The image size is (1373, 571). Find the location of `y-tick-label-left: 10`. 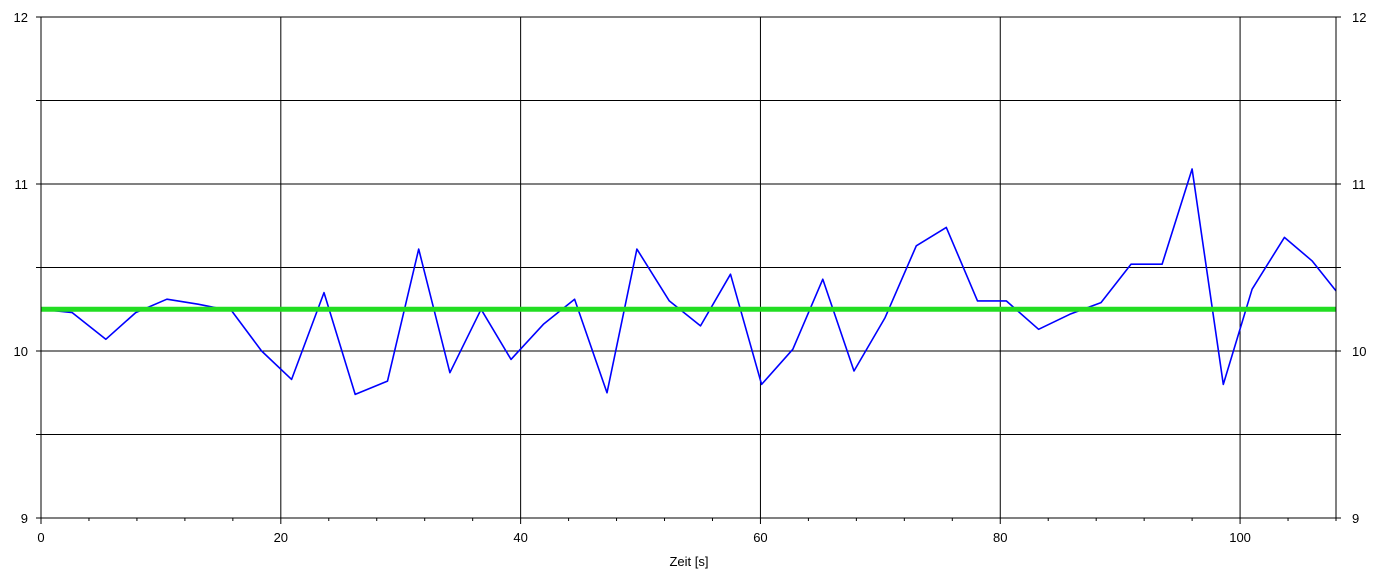

y-tick-label-left: 10 is located at coordinates (21, 351).